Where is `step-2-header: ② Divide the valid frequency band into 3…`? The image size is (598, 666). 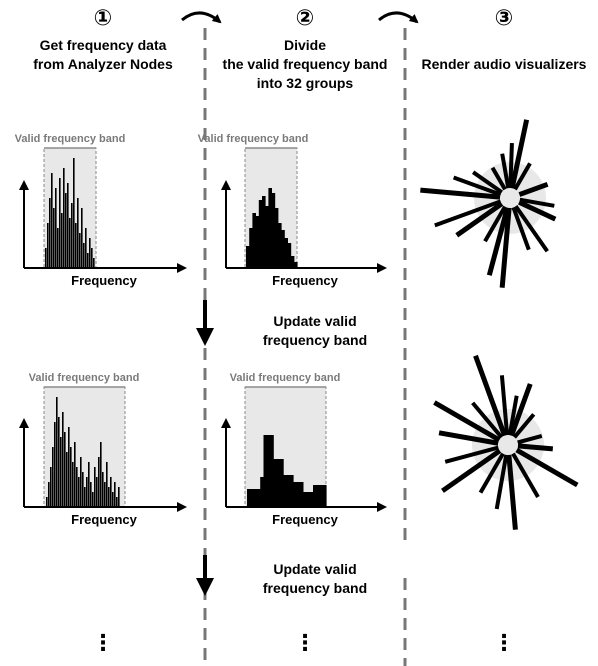 step-2-header: ② Divide the valid frequency band into 3… is located at coordinates (305, 48).